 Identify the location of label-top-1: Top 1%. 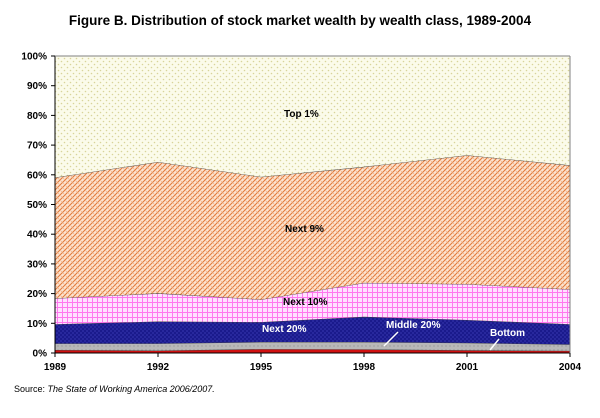
(301, 114).